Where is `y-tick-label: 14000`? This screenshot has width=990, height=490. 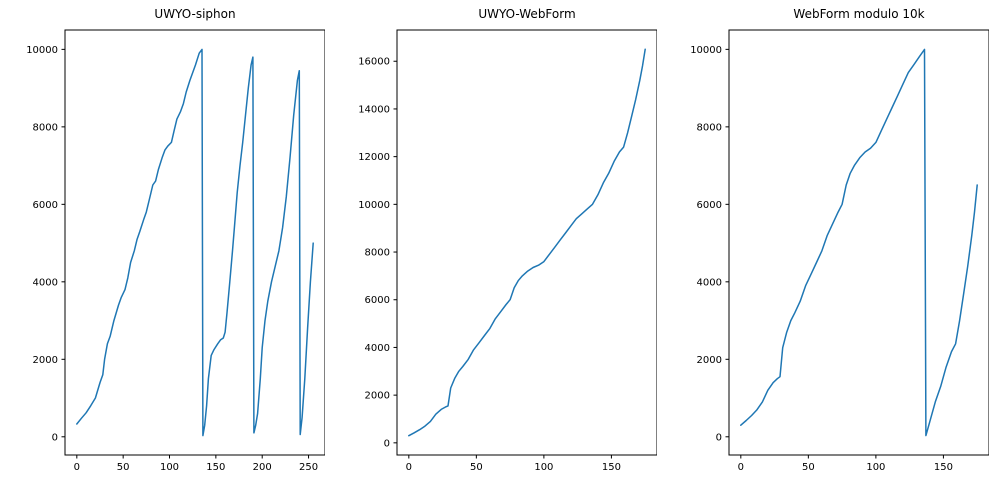
y-tick-label: 14000 is located at coordinates (374, 109).